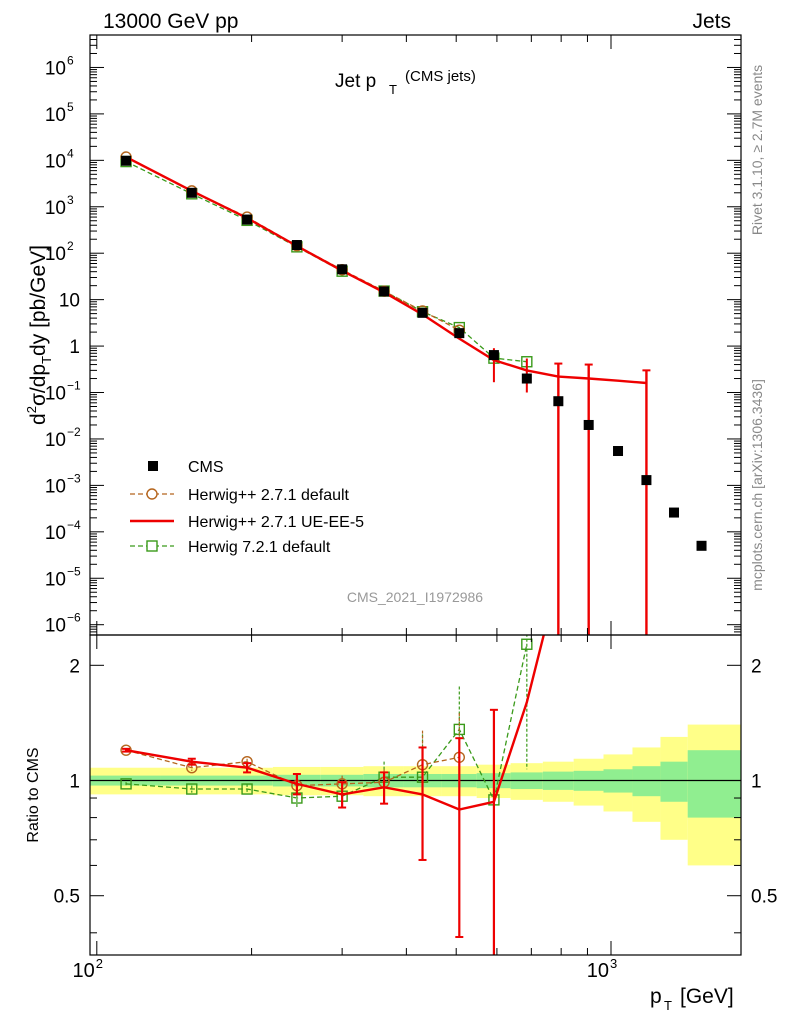  What do you see at coordinates (764, 897) in the screenshot?
I see `ratio-y-tick-label-right: 0.5` at bounding box center [764, 897].